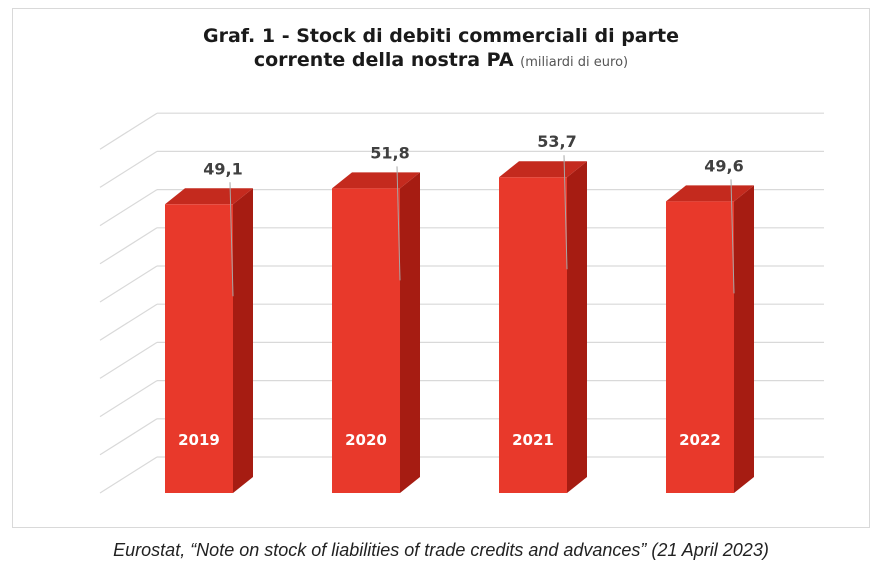 The width and height of the screenshot is (882, 576). What do you see at coordinates (209, 196) in the screenshot?
I see `bar-top-2019` at bounding box center [209, 196].